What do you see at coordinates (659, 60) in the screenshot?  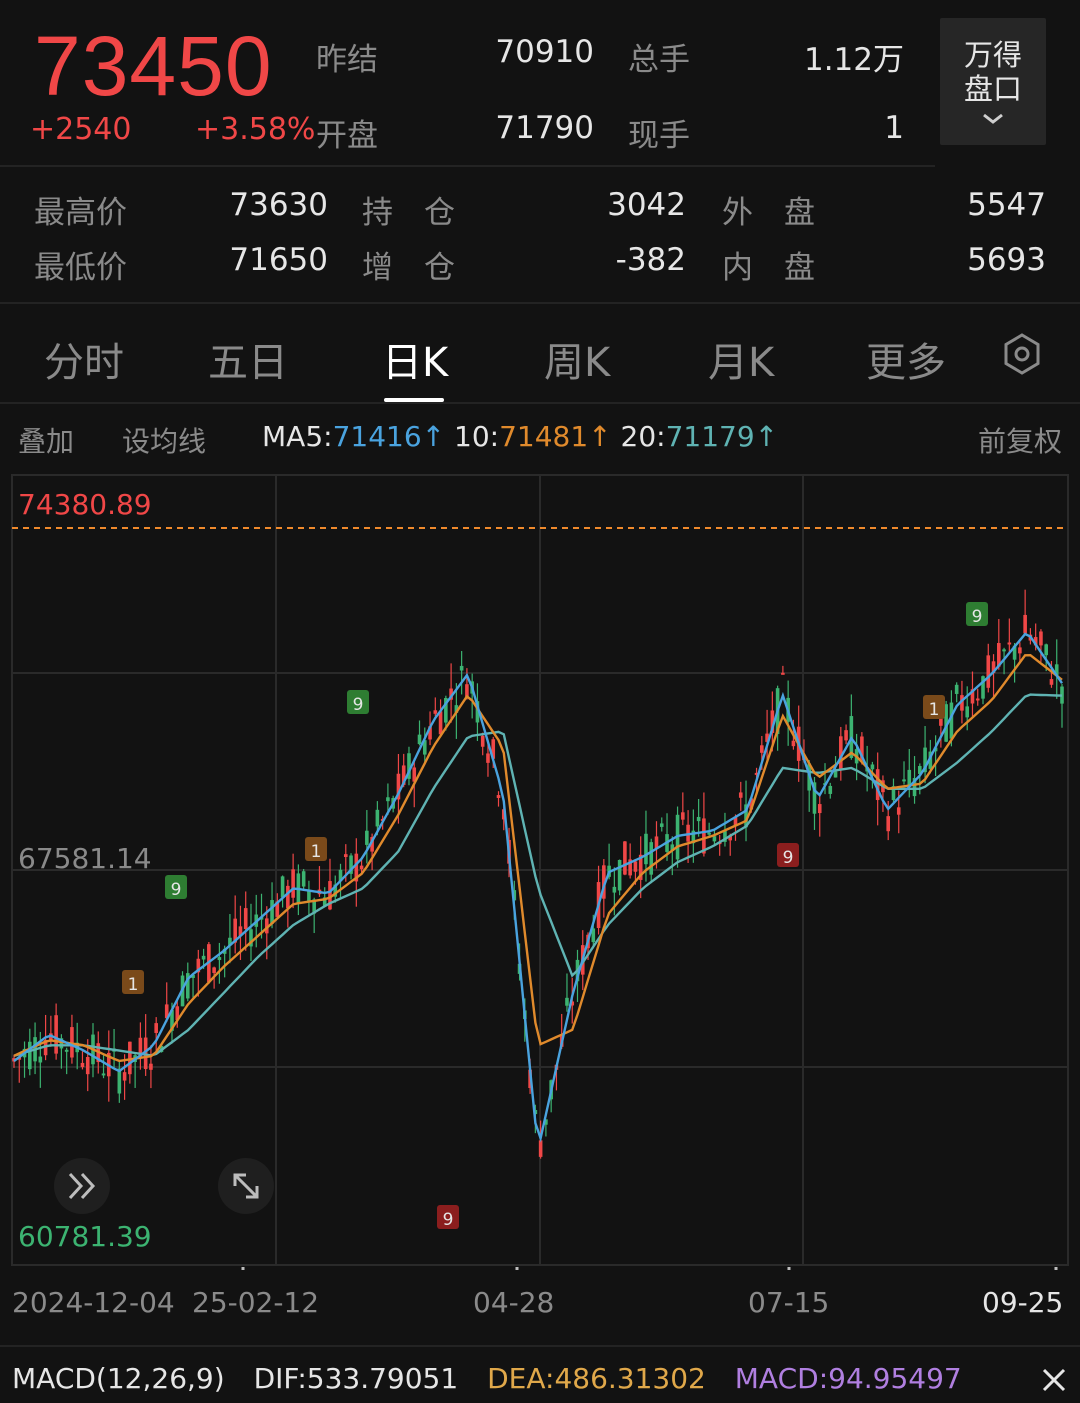 I see `total-volume-label: 总手` at bounding box center [659, 60].